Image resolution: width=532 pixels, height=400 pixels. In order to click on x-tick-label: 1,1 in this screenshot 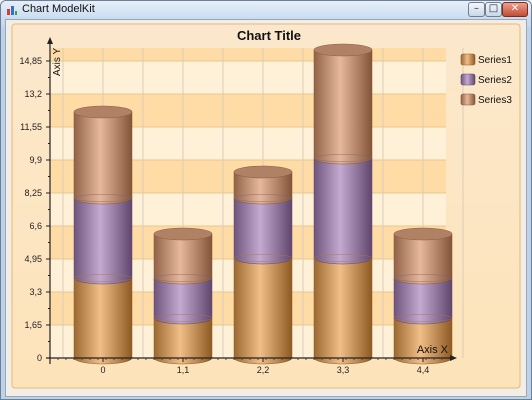, I will do `click(183, 370)`.